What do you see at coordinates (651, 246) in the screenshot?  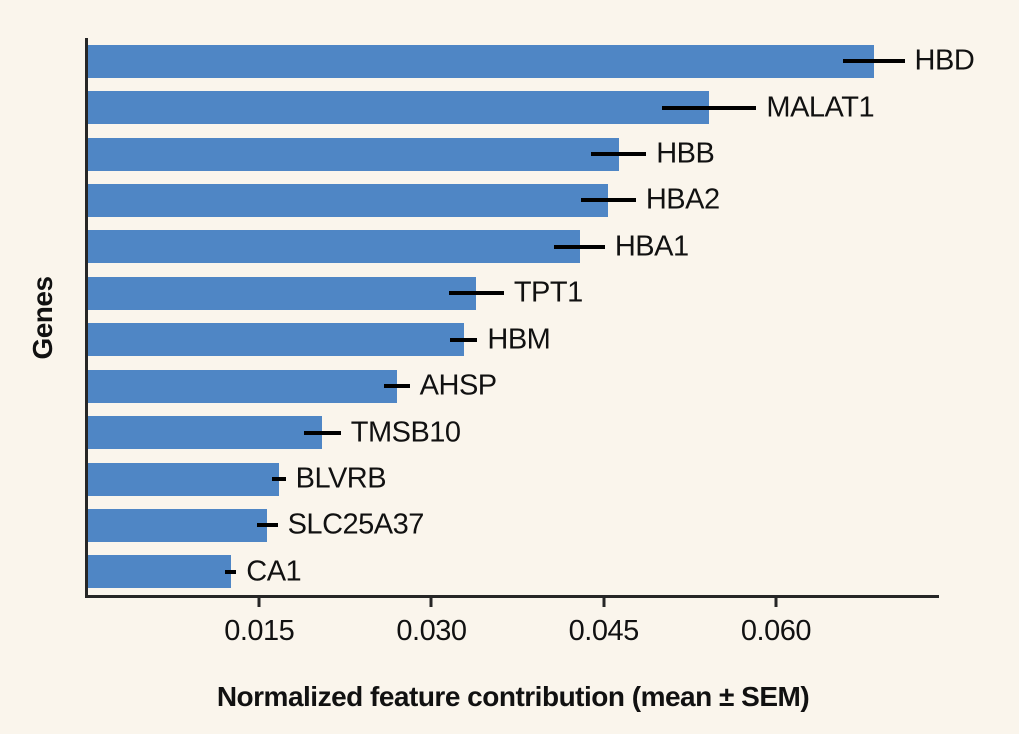 I see `bar-label: HBA1` at bounding box center [651, 246].